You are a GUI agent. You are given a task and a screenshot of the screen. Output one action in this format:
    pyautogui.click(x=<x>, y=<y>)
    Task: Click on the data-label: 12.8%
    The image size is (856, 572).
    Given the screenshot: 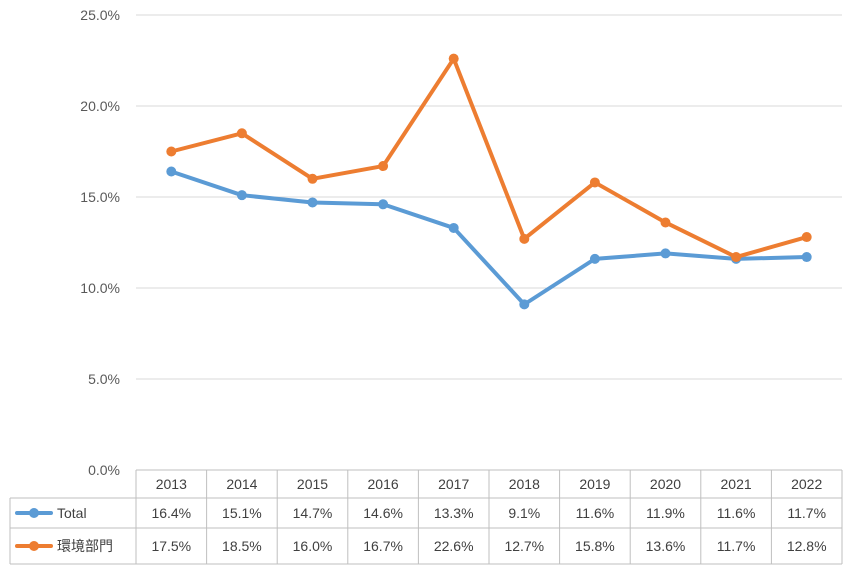 What is the action you would take?
    pyautogui.click(x=807, y=546)
    